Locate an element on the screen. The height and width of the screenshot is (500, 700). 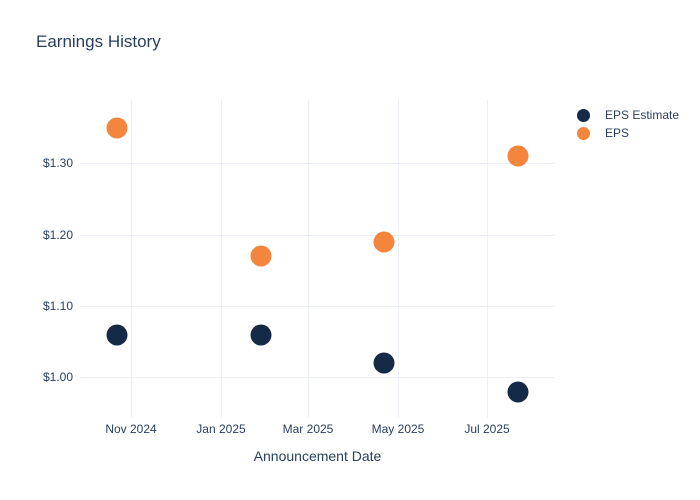
y-tick-label: $1.00 is located at coordinates (57, 377).